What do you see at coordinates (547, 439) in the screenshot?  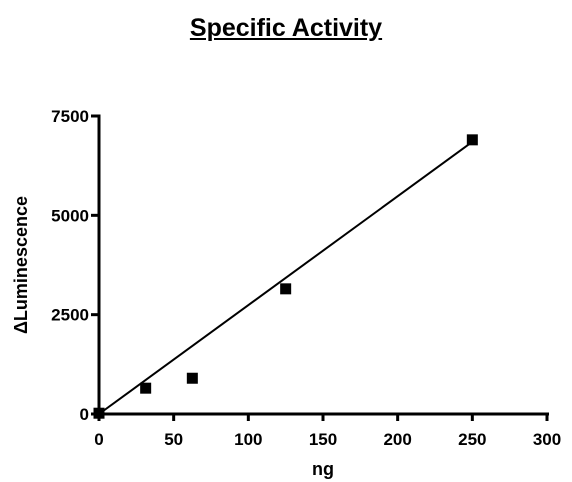 I see `x-tick-label: 300` at bounding box center [547, 439].